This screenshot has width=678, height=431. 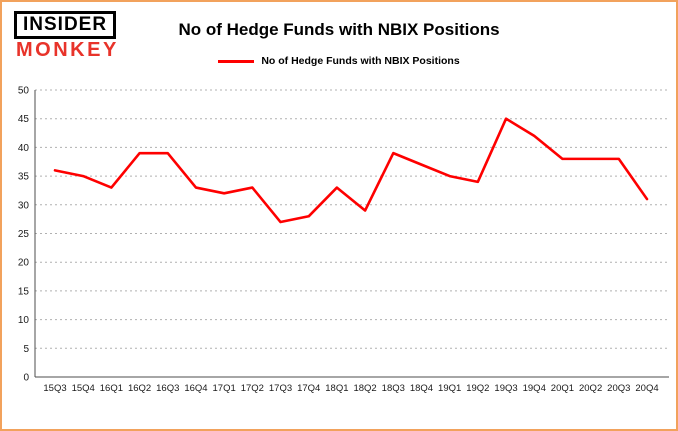 What do you see at coordinates (54, 388) in the screenshot?
I see `x-axis-tick-label: 15Q3` at bounding box center [54, 388].